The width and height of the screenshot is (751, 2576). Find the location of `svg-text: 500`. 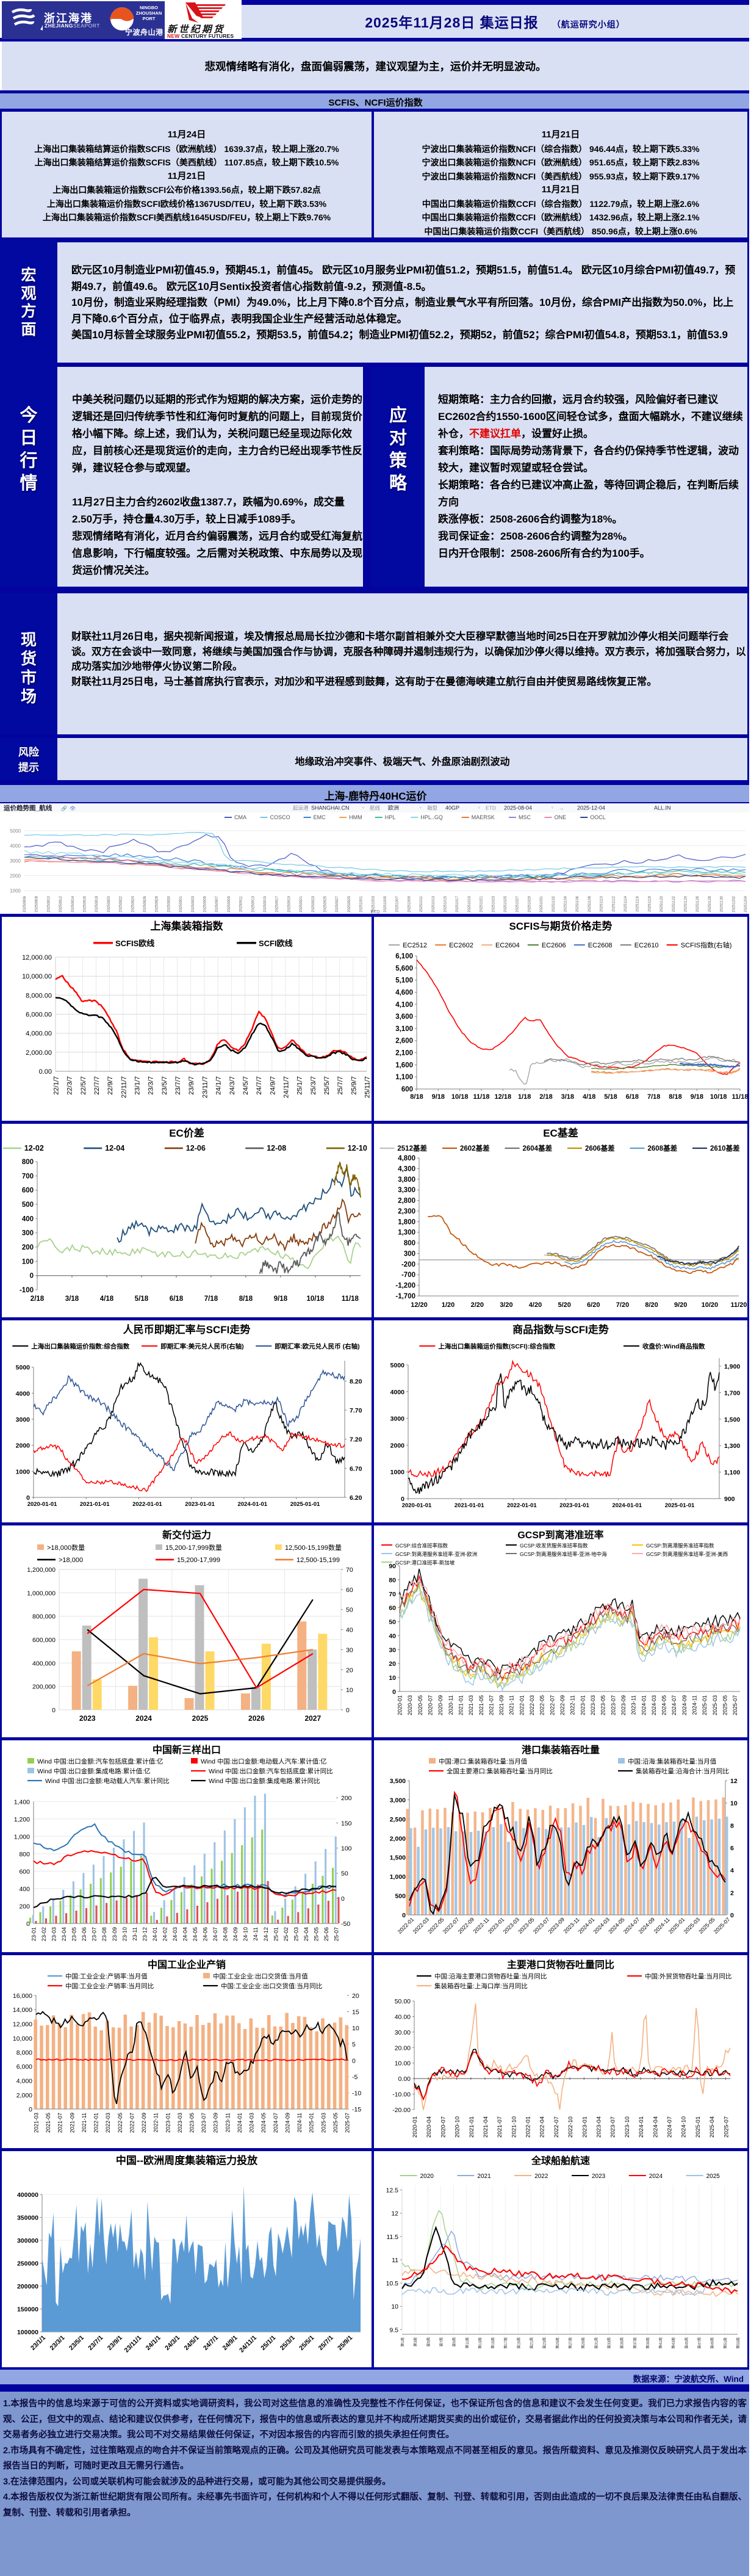

svg-text: 500 is located at coordinates (28, 1205).